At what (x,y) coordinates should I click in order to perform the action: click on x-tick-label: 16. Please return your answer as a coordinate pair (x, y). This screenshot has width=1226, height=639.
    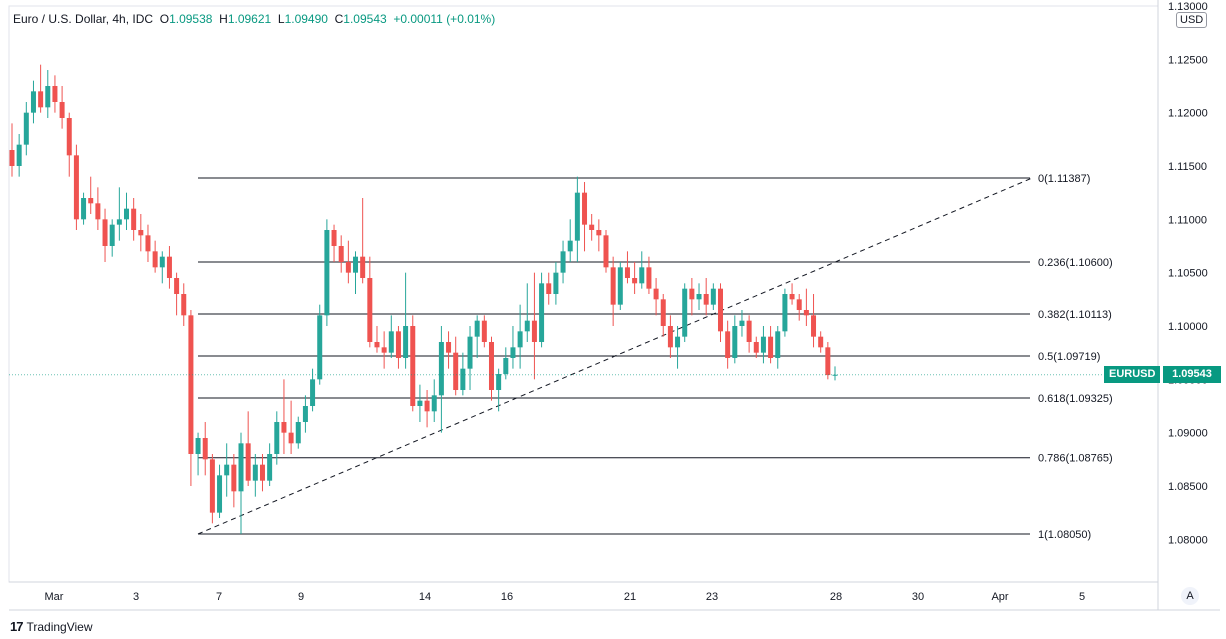
    Looking at the image, I should click on (507, 597).